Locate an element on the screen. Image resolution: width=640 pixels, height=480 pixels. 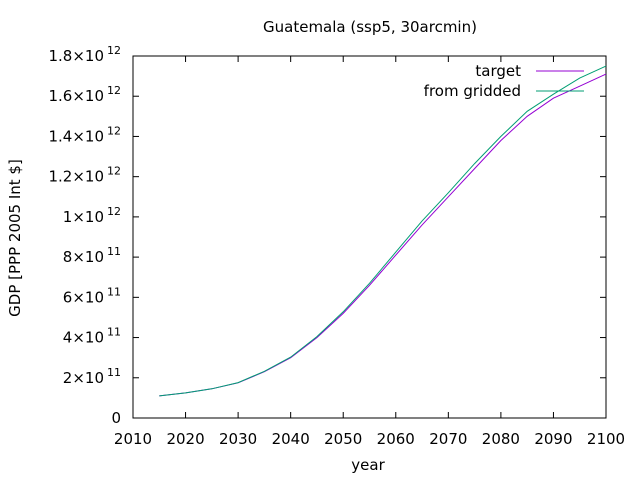
y-tick-label: 0 is located at coordinates (116, 418).